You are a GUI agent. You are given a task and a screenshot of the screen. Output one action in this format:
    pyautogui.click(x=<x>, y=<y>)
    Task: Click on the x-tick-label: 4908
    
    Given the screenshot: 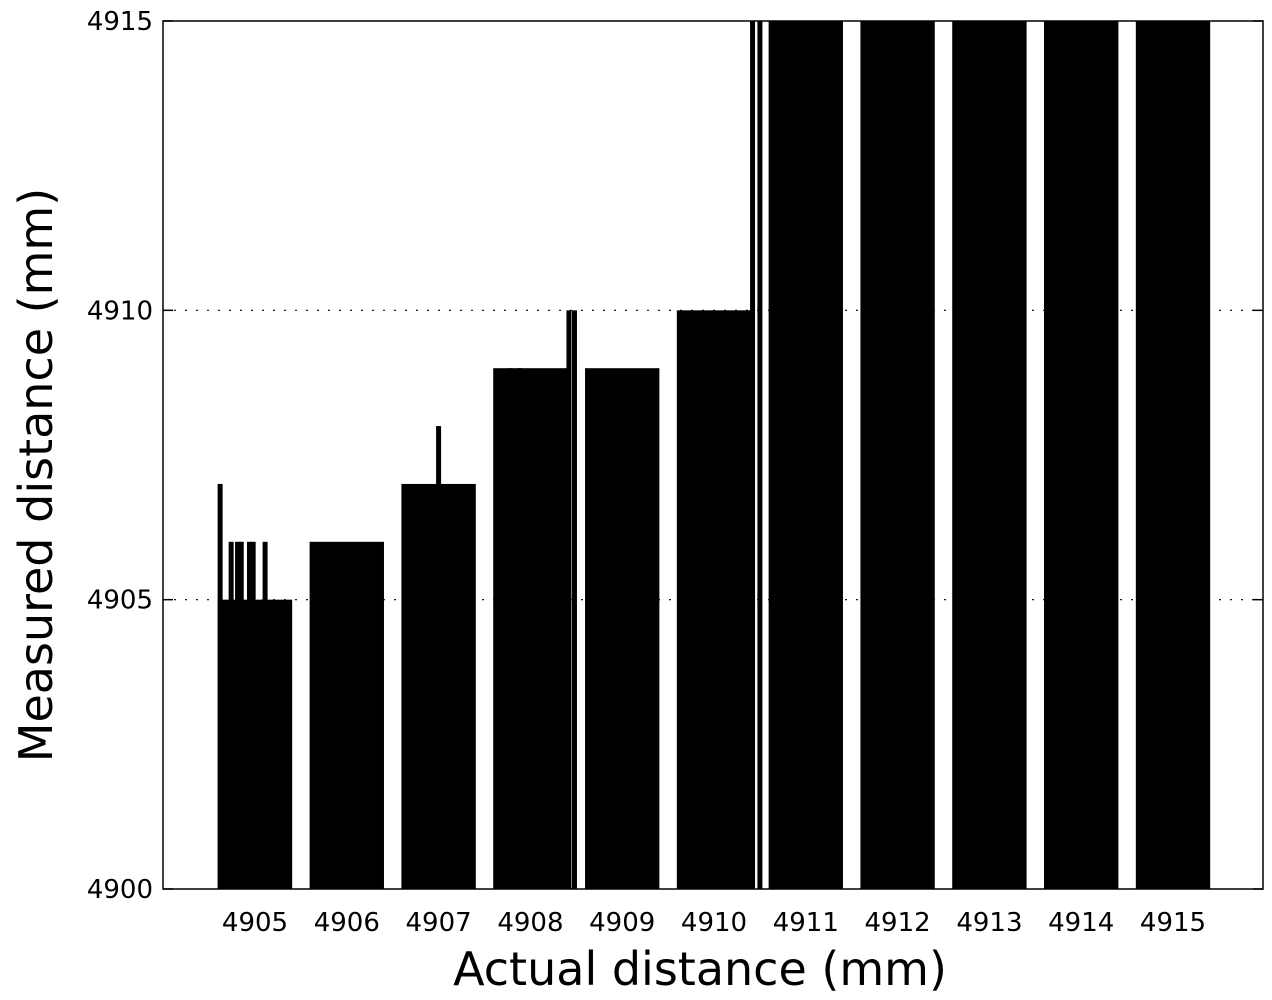 What is the action you would take?
    pyautogui.click(x=530, y=923)
    